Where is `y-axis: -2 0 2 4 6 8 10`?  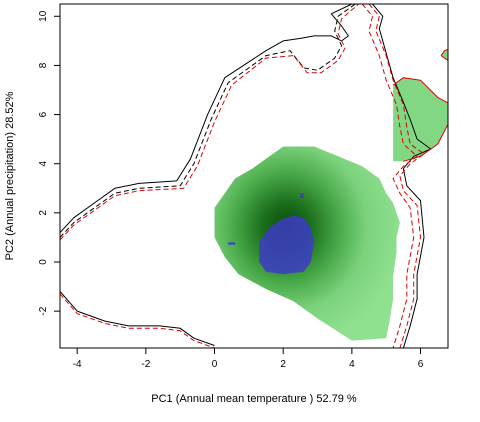 y-axis: -2 0 2 4 6 8 10 is located at coordinates (49, 163).